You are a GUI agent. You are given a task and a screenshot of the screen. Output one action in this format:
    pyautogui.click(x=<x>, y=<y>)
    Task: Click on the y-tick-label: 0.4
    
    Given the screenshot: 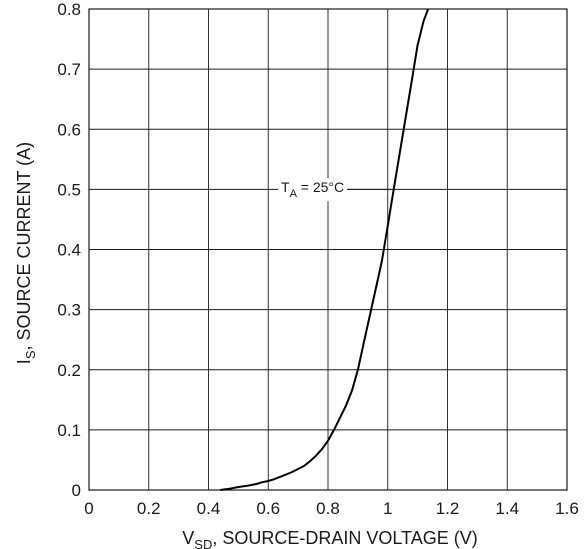 What is the action you would take?
    pyautogui.click(x=69, y=250)
    